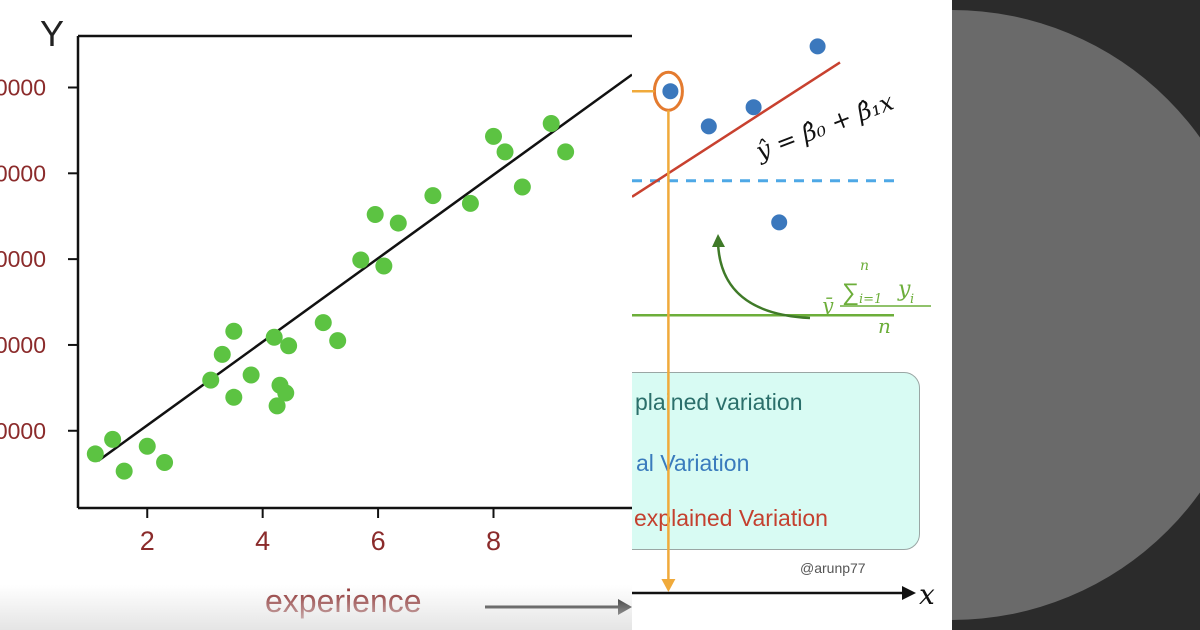 The height and width of the screenshot is (630, 1200). Describe the element at coordinates (52, 33) in the screenshot. I see `y-axis-label: Y` at that location.